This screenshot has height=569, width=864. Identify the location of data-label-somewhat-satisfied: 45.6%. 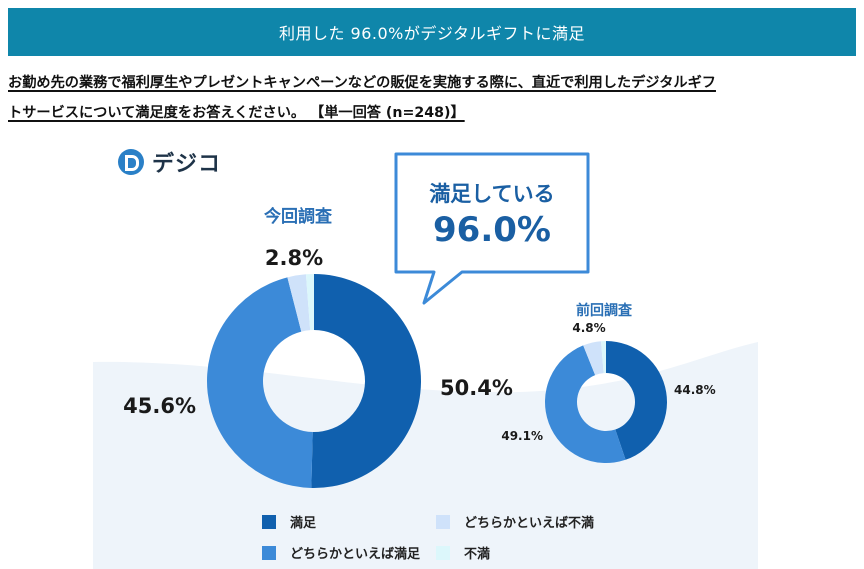
(159, 406).